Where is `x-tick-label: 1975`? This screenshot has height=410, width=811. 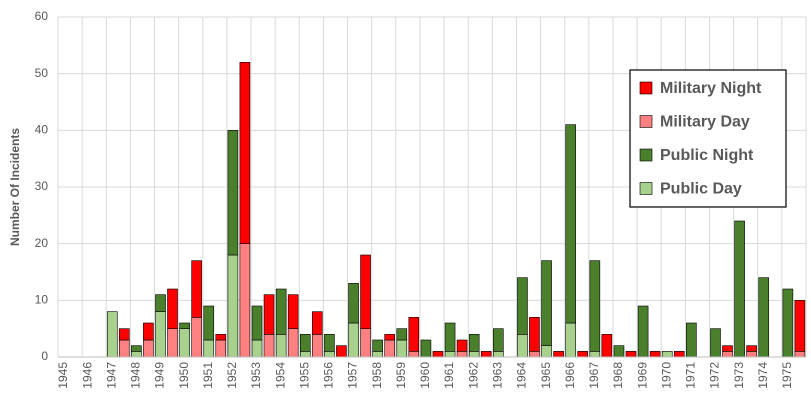
x-tick-label: 1975 is located at coordinates (787, 375).